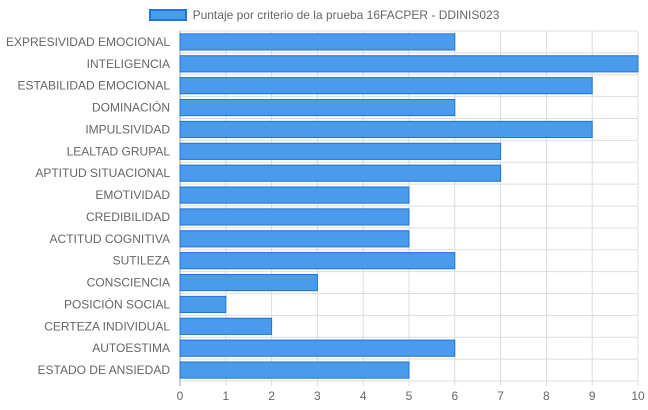 The image size is (648, 410). I want to click on x-tick-label: 5, so click(409, 396).